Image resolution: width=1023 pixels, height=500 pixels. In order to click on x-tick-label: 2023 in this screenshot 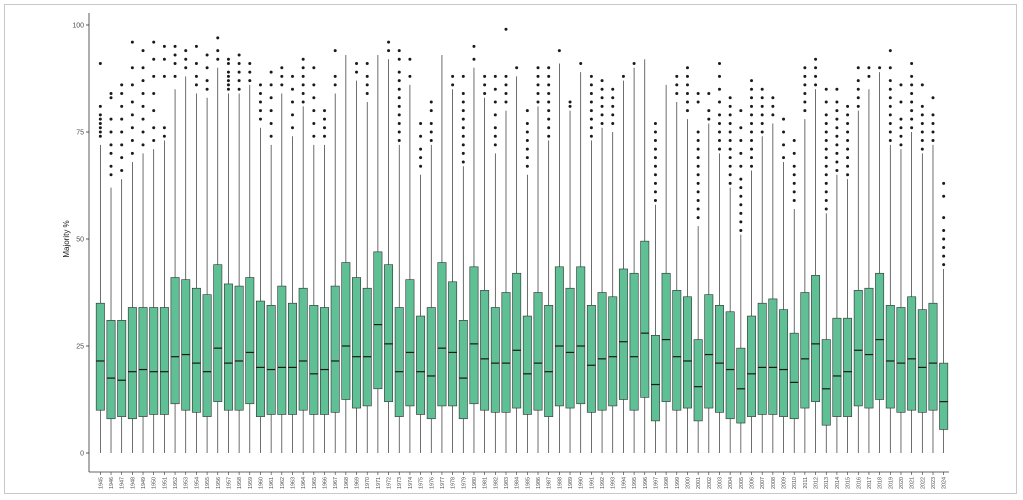, I will do `click(934, 483)`.